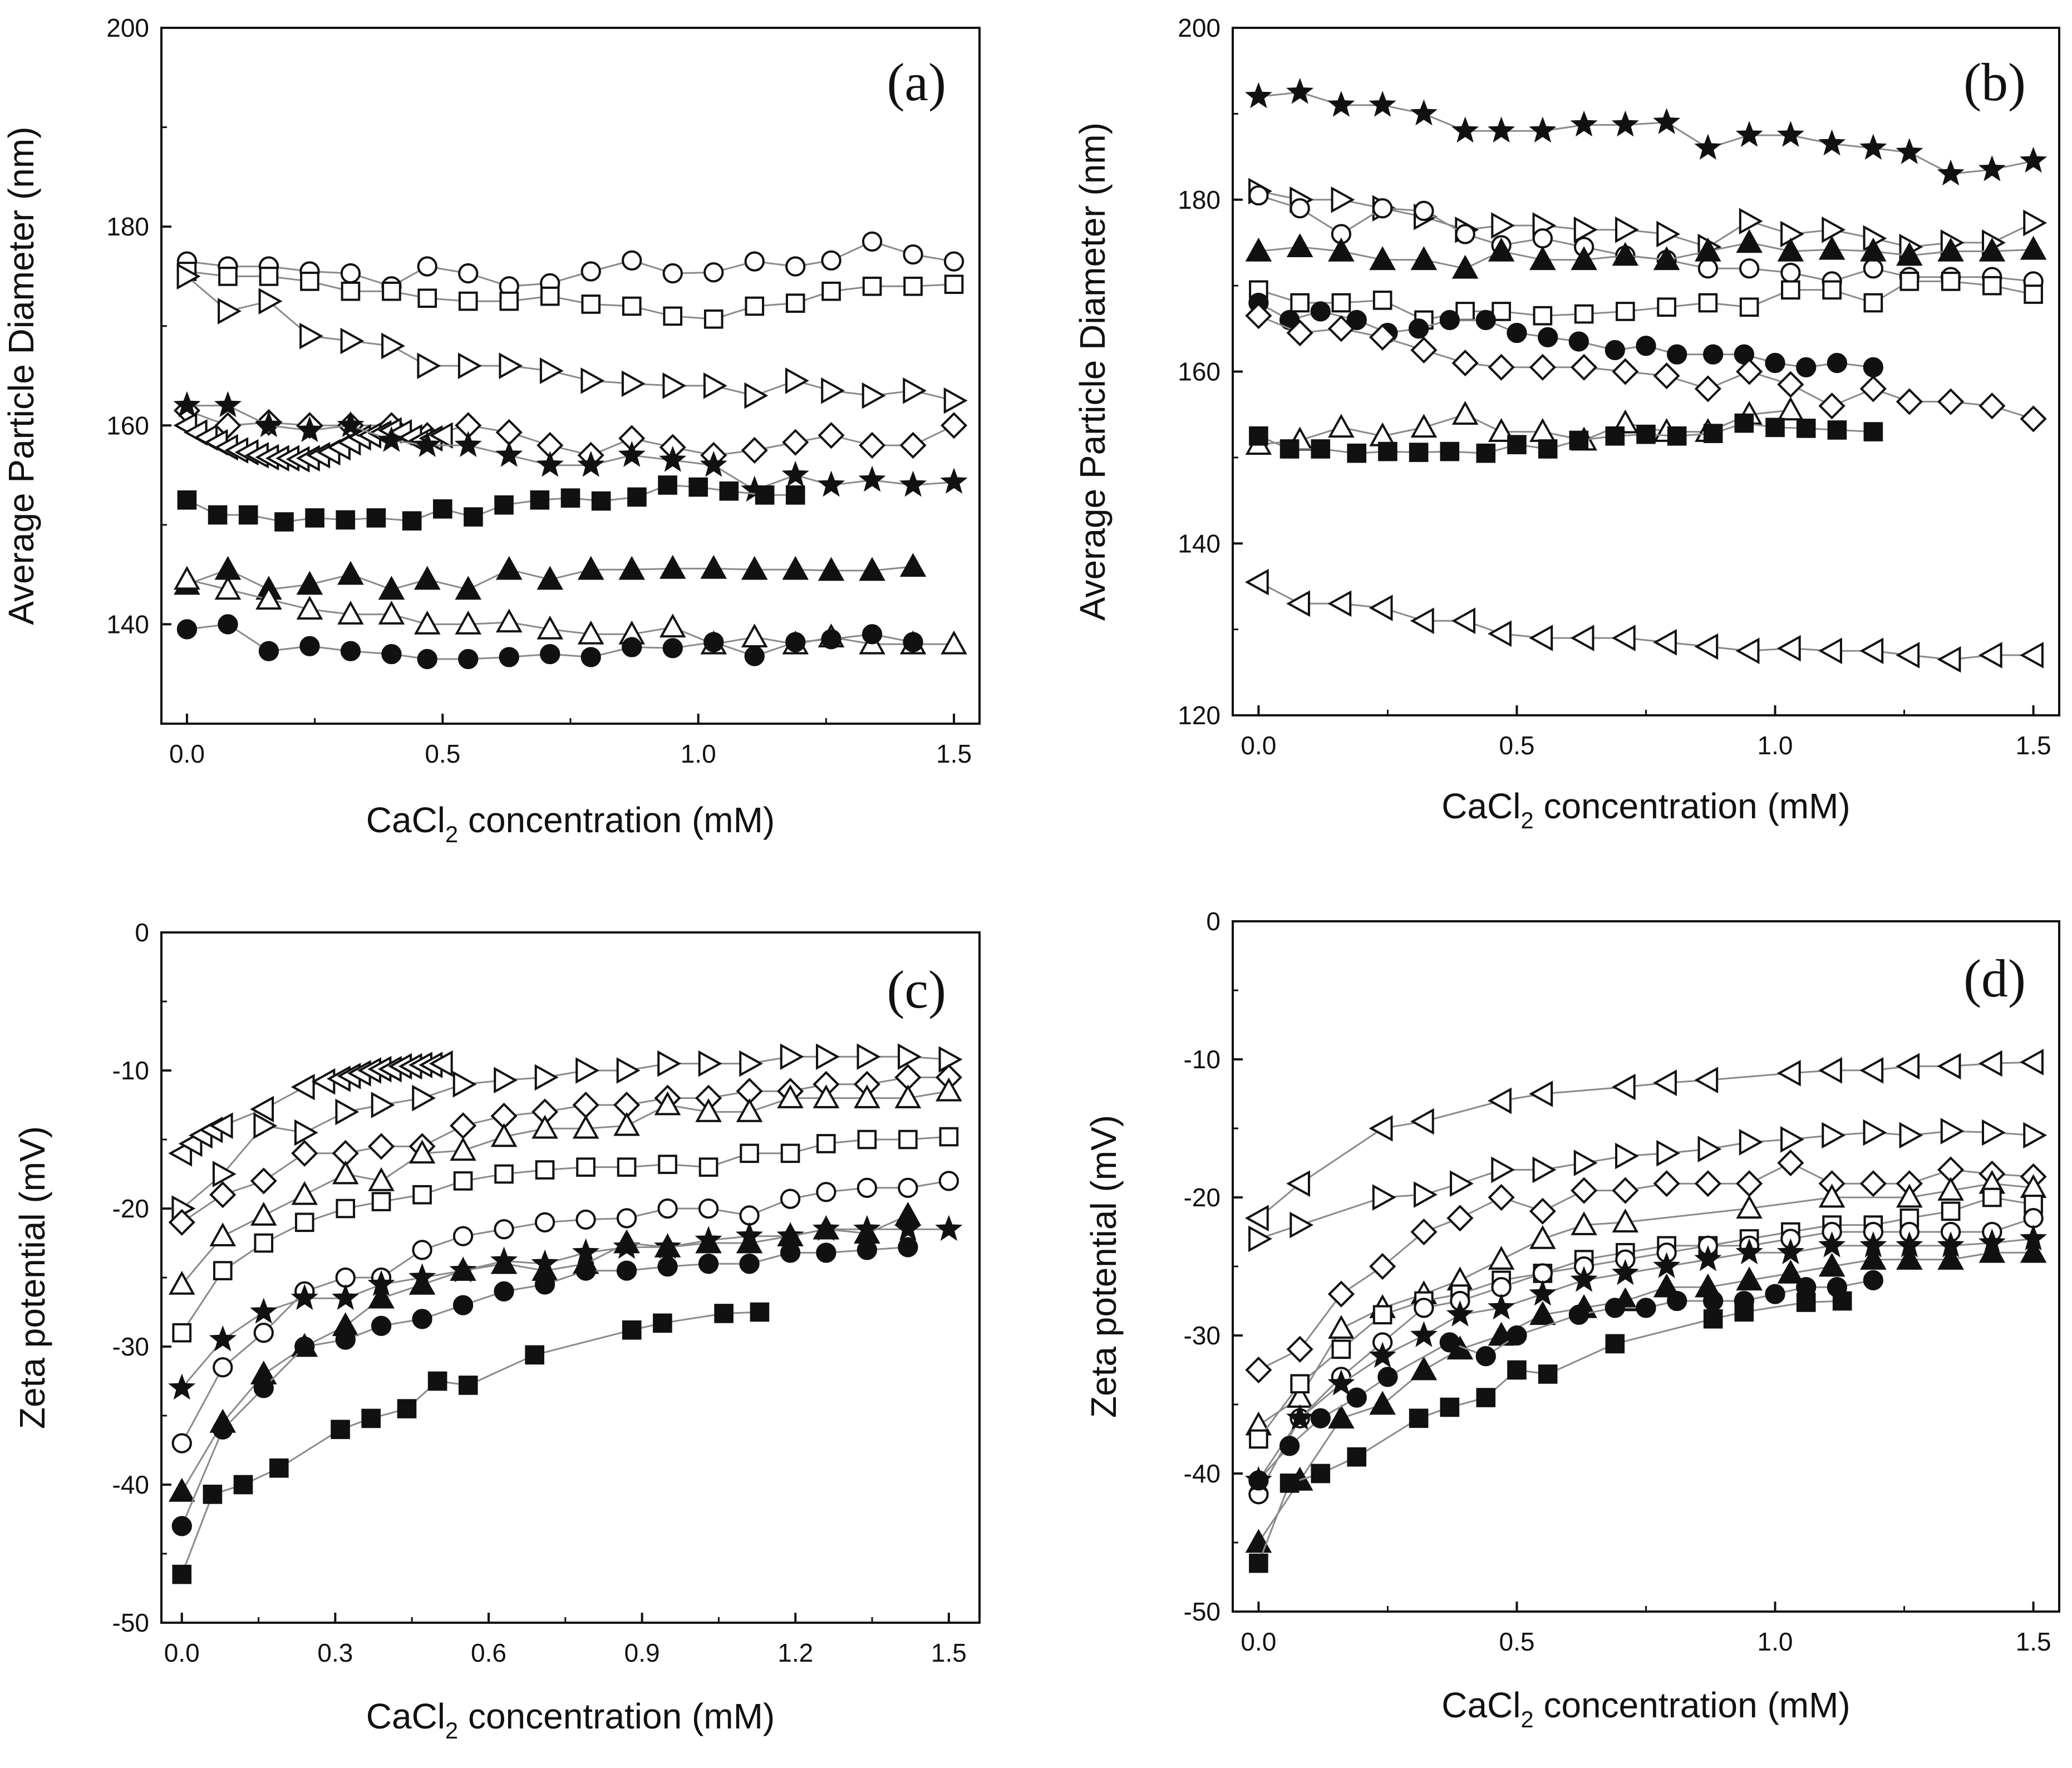 This screenshot has height=1768, width=2072. What do you see at coordinates (1646, 254) in the screenshot?
I see `series-filled-triangle` at bounding box center [1646, 254].